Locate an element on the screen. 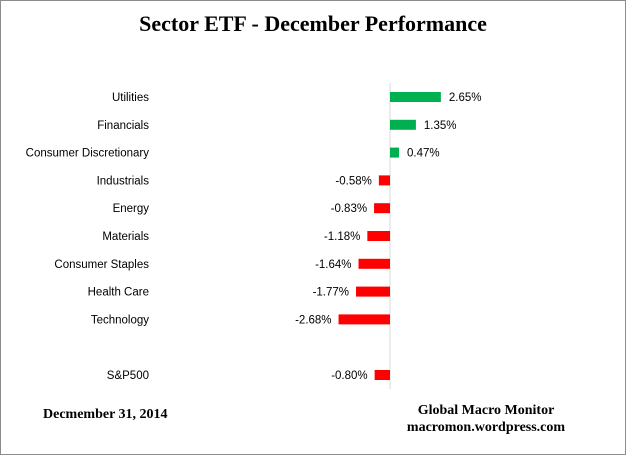 This screenshot has width=626, height=455. category-label: Technology is located at coordinates (120, 320).